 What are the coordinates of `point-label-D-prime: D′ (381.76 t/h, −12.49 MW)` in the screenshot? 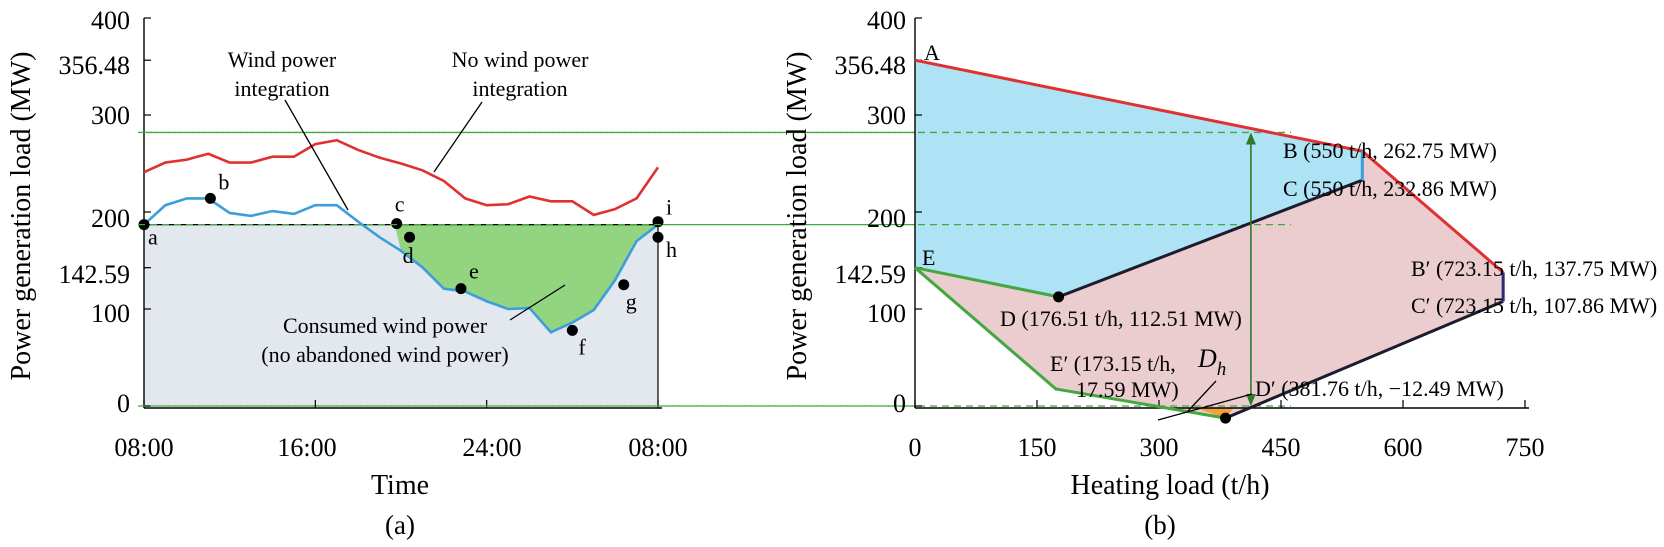 It's located at (1379, 388).